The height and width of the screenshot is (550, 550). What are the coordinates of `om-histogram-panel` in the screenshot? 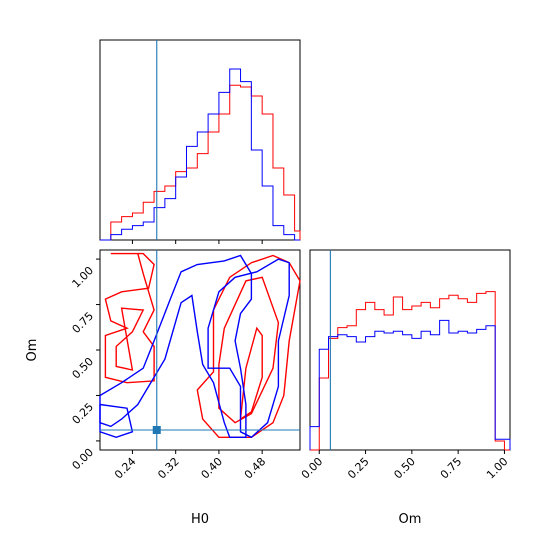 It's located at (410, 350).